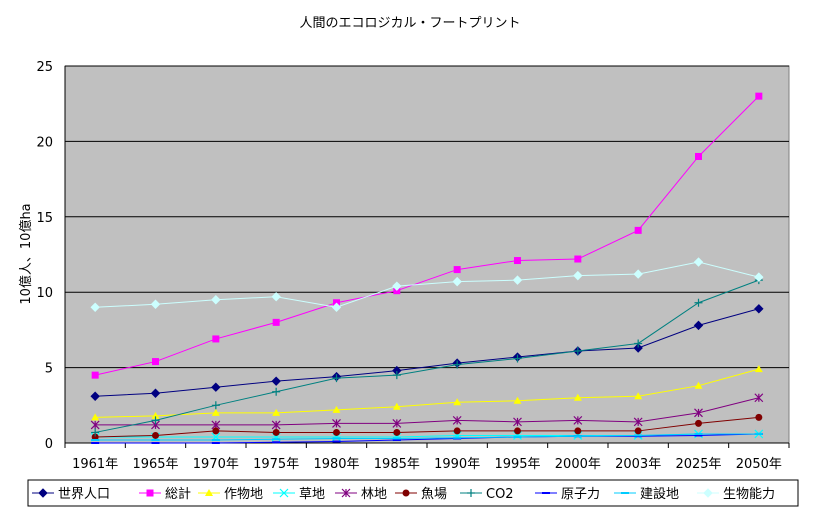 This screenshot has width=821, height=510. I want to click on legend-label: 草地, so click(312, 494).